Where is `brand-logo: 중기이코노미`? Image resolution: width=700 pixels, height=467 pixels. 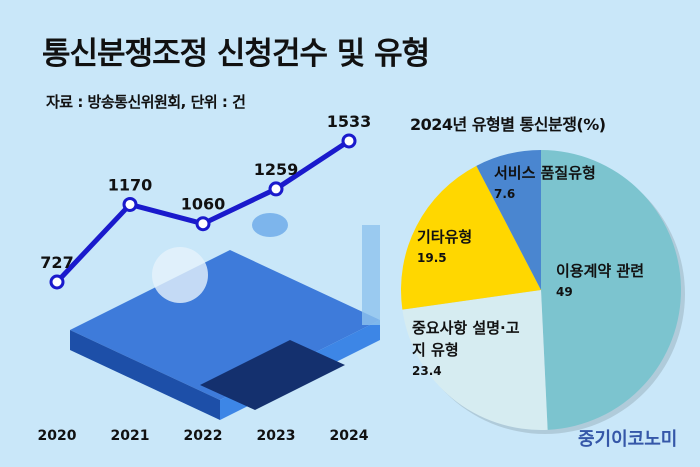
brand-logo: 중기이코노미 is located at coordinates (628, 439).